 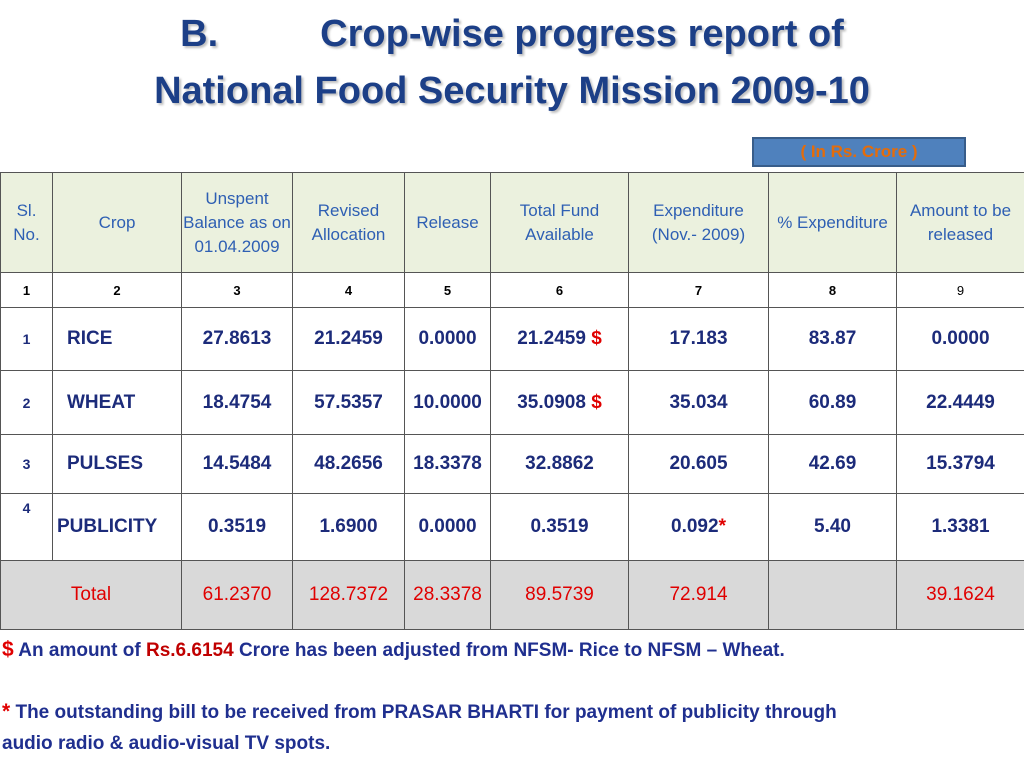 I want to click on row-revised: 21.2459, so click(x=348, y=339).